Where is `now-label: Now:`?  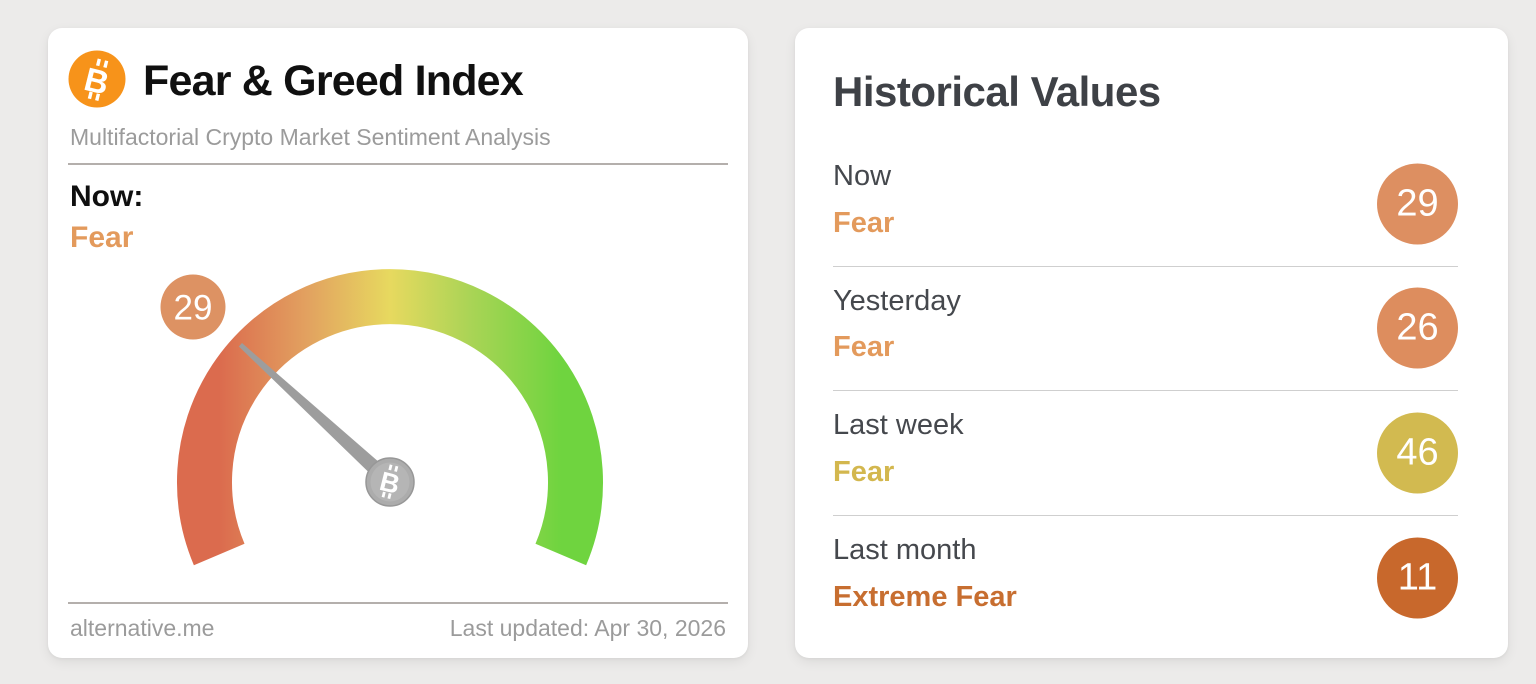 now-label: Now: is located at coordinates (107, 196).